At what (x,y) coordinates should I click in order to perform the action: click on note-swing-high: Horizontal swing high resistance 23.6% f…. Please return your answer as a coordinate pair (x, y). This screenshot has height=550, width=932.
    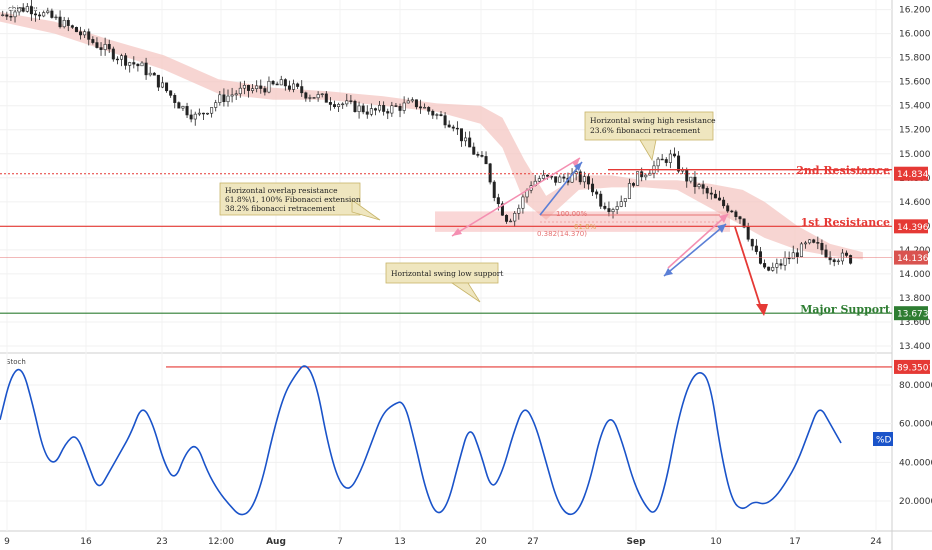
    Looking at the image, I should click on (650, 136).